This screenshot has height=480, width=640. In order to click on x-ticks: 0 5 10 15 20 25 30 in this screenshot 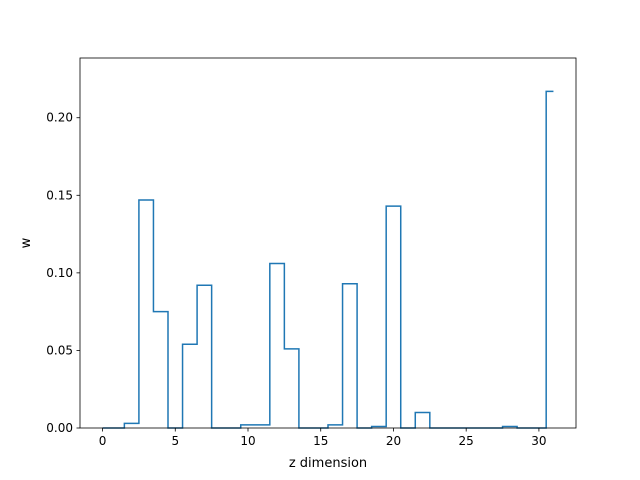, I will do `click(323, 438)`.